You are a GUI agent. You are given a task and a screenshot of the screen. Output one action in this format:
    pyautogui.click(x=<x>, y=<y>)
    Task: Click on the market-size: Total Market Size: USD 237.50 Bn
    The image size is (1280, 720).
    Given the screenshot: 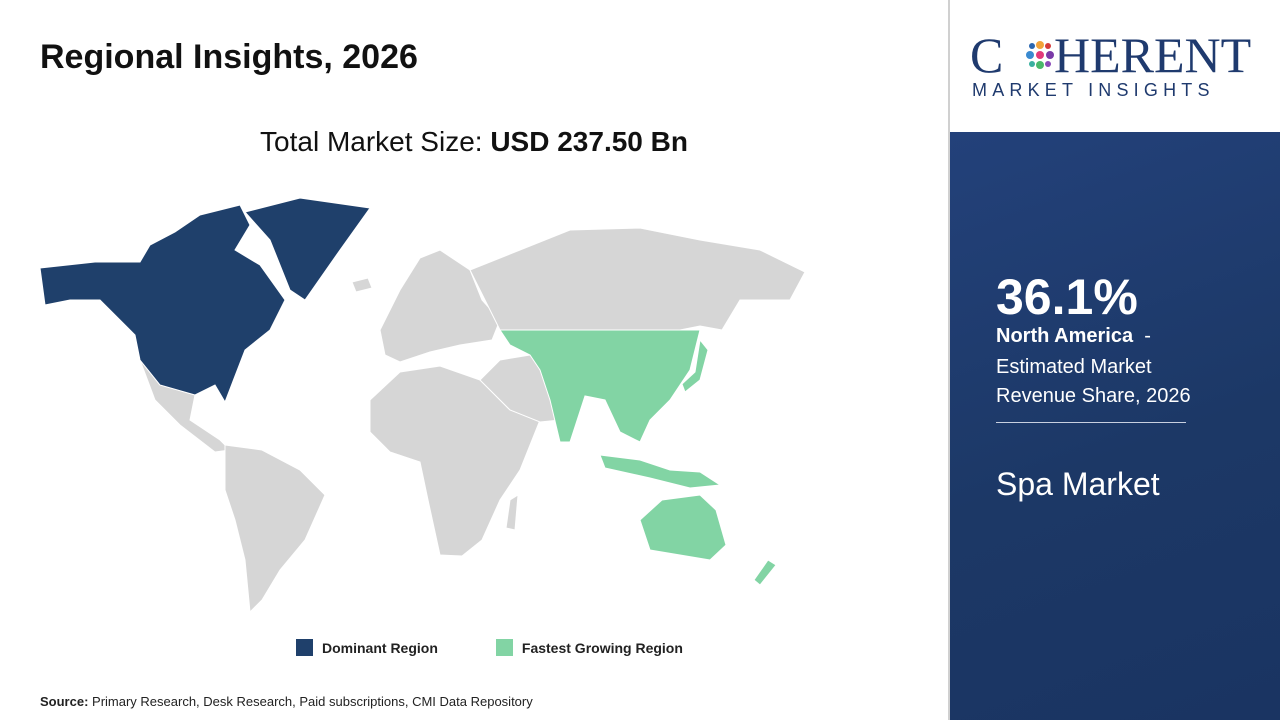 What is the action you would take?
    pyautogui.click(x=474, y=142)
    